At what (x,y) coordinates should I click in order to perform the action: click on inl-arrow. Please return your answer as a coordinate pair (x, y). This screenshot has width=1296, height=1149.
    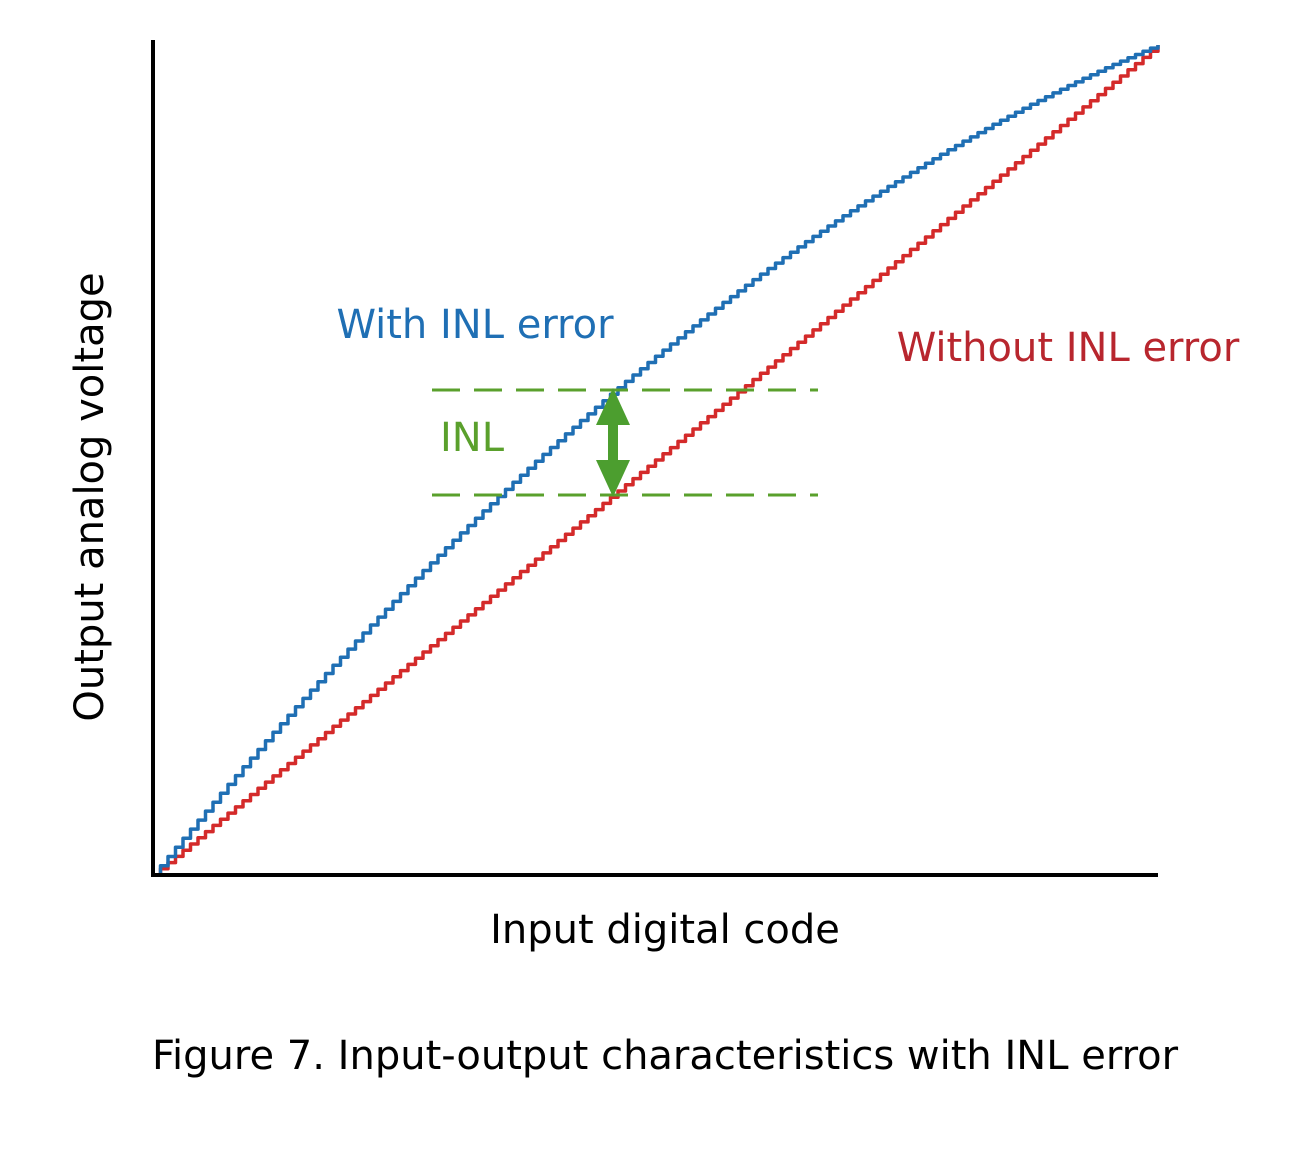
    Looking at the image, I should click on (613, 442).